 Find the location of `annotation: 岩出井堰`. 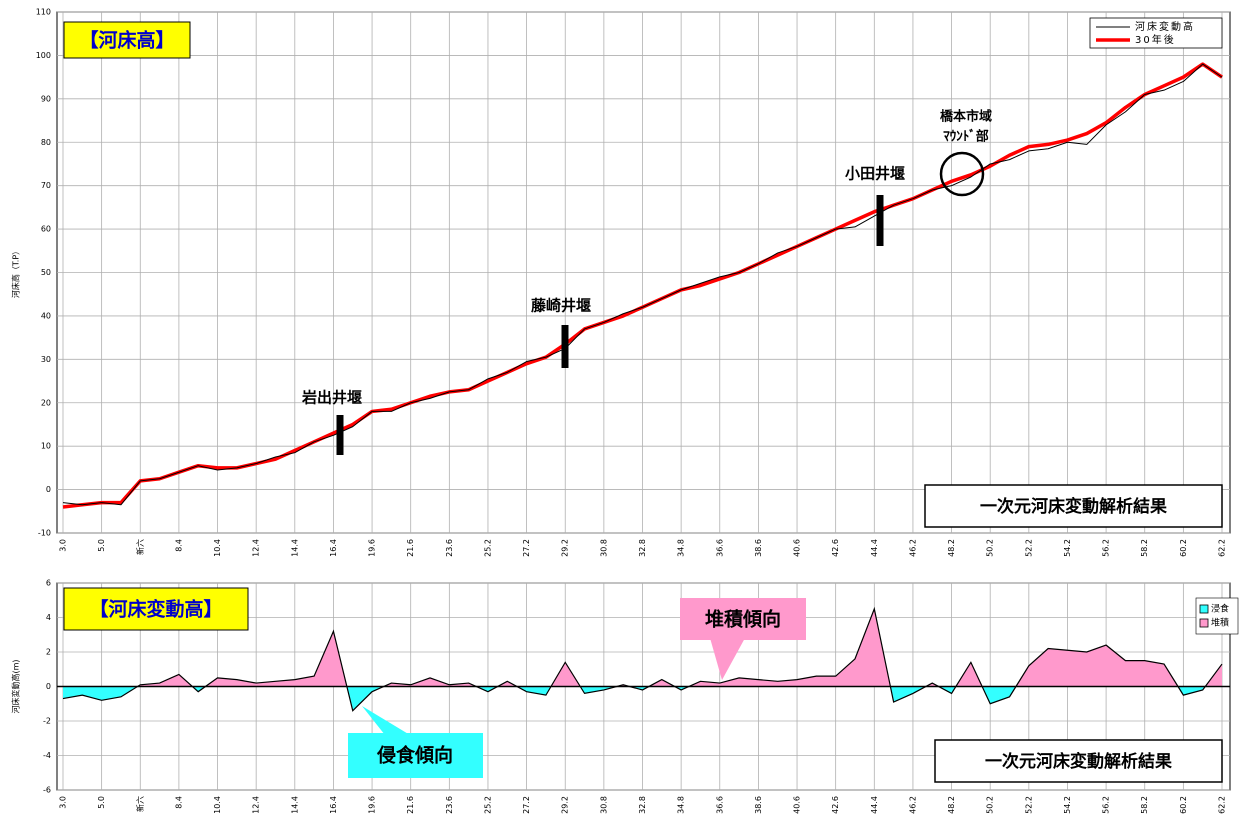

annotation: 岩出井堰 is located at coordinates (331, 398).